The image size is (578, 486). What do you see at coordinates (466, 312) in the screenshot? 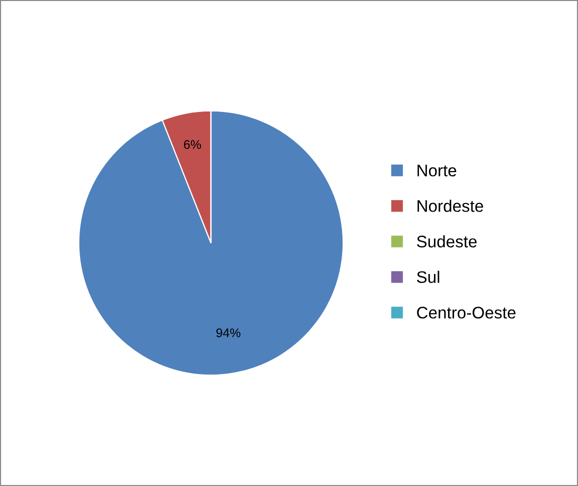
I see `legend-label: Centro-Oeste` at bounding box center [466, 312].